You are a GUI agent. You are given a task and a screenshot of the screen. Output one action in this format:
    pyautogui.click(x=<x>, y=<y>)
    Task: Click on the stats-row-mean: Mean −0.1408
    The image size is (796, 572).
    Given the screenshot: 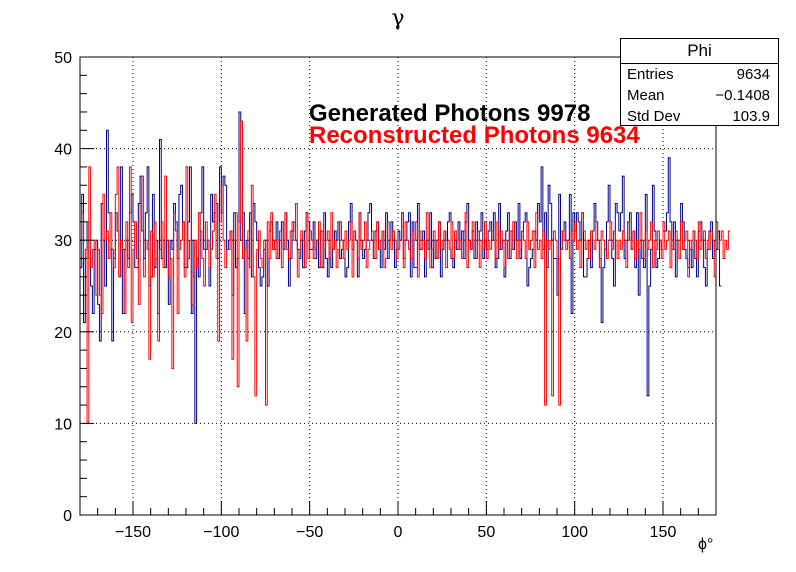 What is the action you would take?
    pyautogui.click(x=699, y=95)
    